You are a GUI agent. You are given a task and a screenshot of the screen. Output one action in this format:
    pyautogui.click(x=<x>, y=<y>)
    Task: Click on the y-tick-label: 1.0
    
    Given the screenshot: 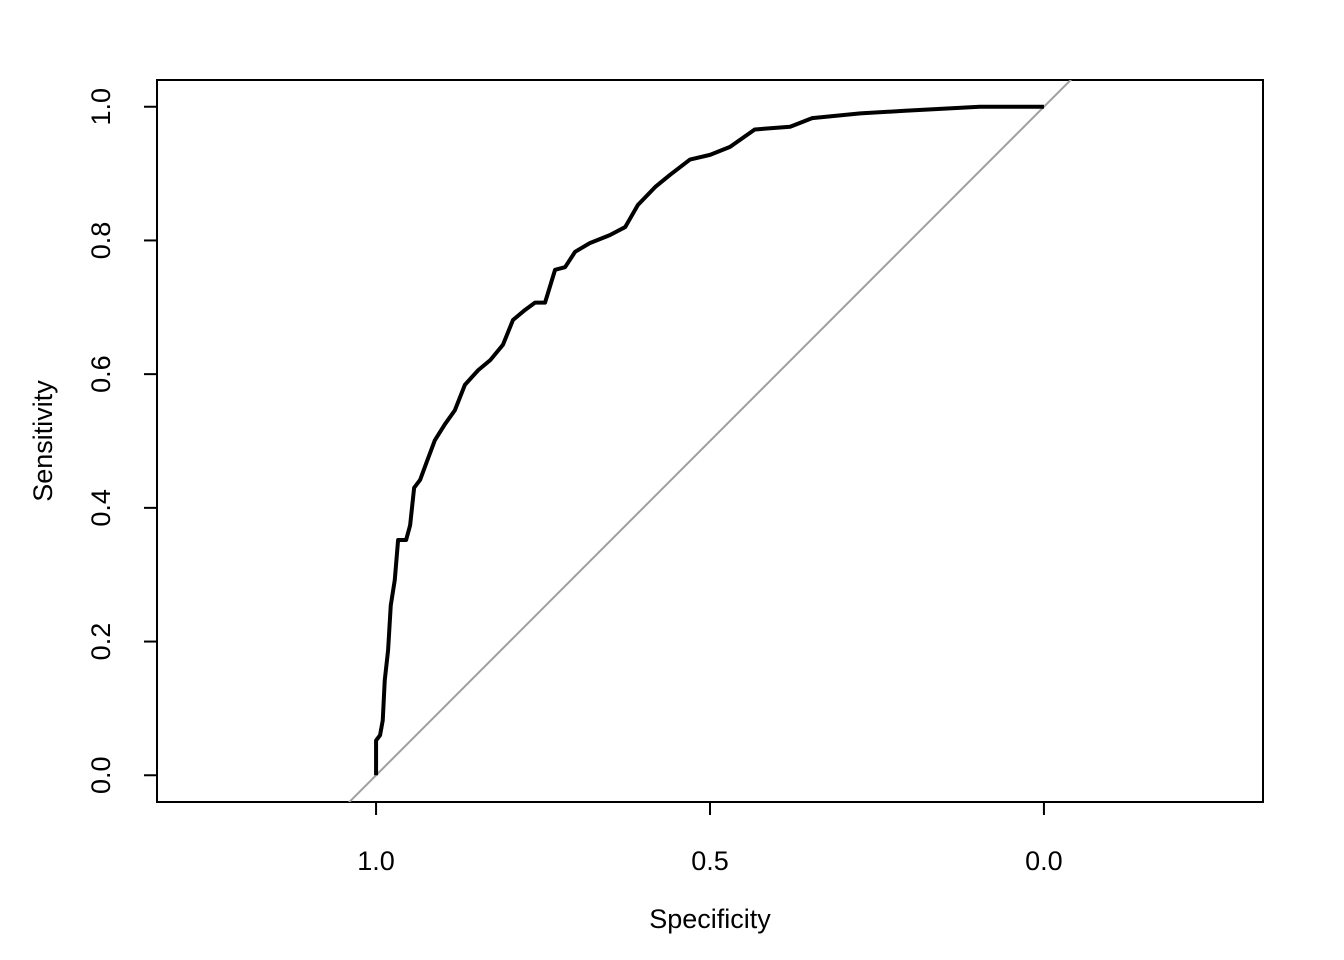 What is the action you would take?
    pyautogui.click(x=101, y=107)
    